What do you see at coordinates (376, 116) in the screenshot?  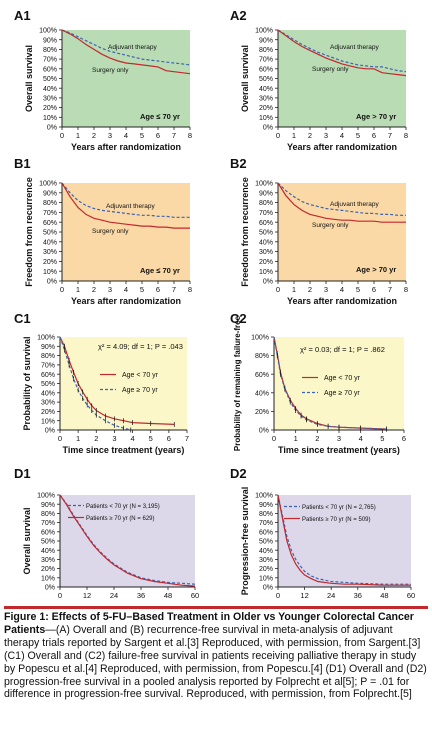 I see `annotation: Age > 70 yr` at bounding box center [376, 116].